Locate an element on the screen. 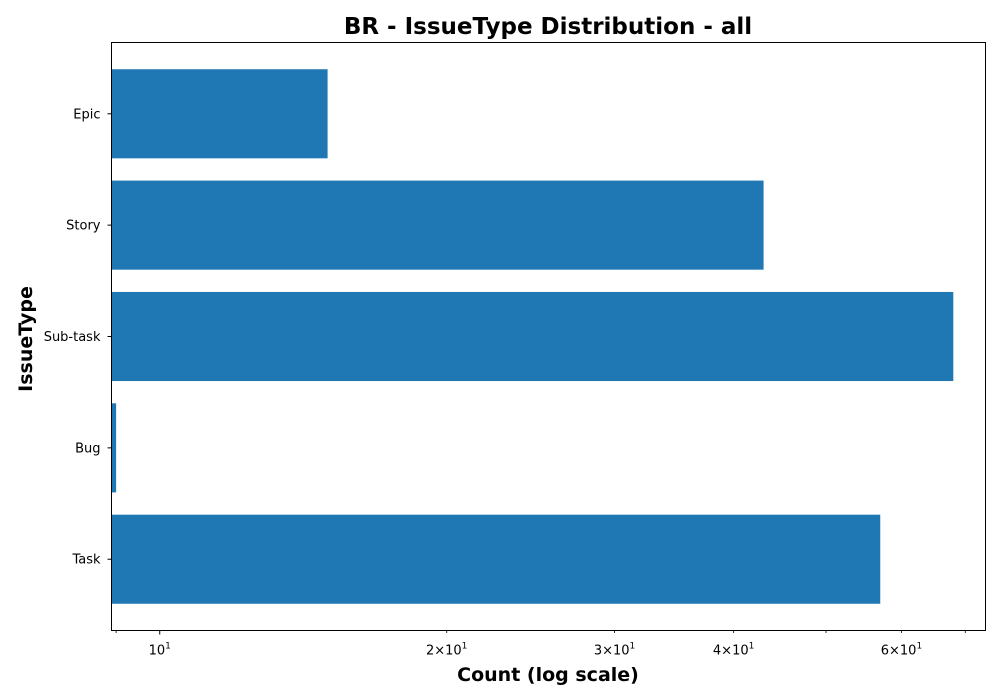  bar-story is located at coordinates (437, 225).